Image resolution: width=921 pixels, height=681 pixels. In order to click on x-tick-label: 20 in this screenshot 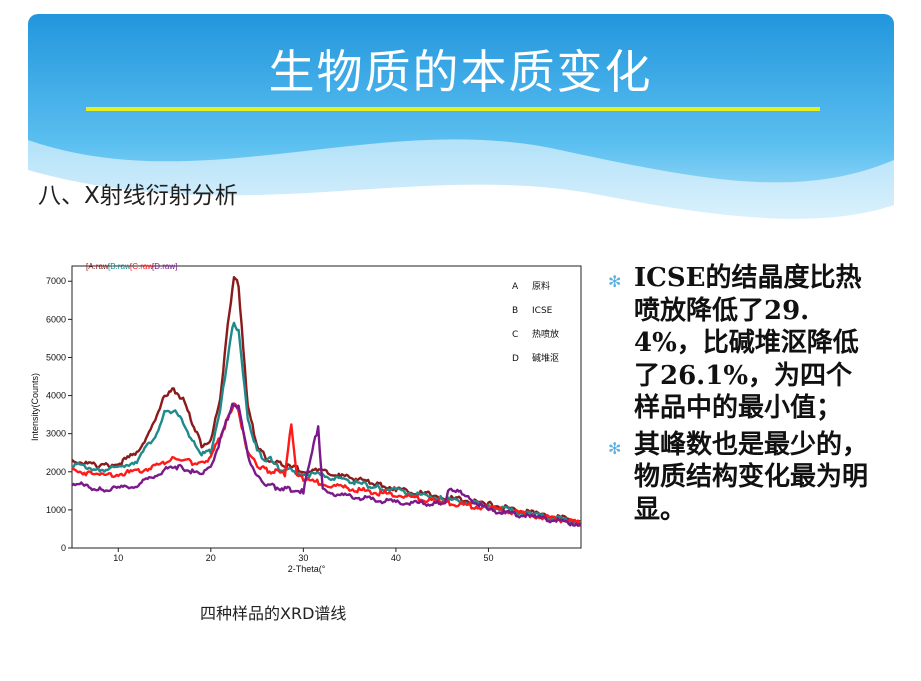, I will do `click(211, 558)`.